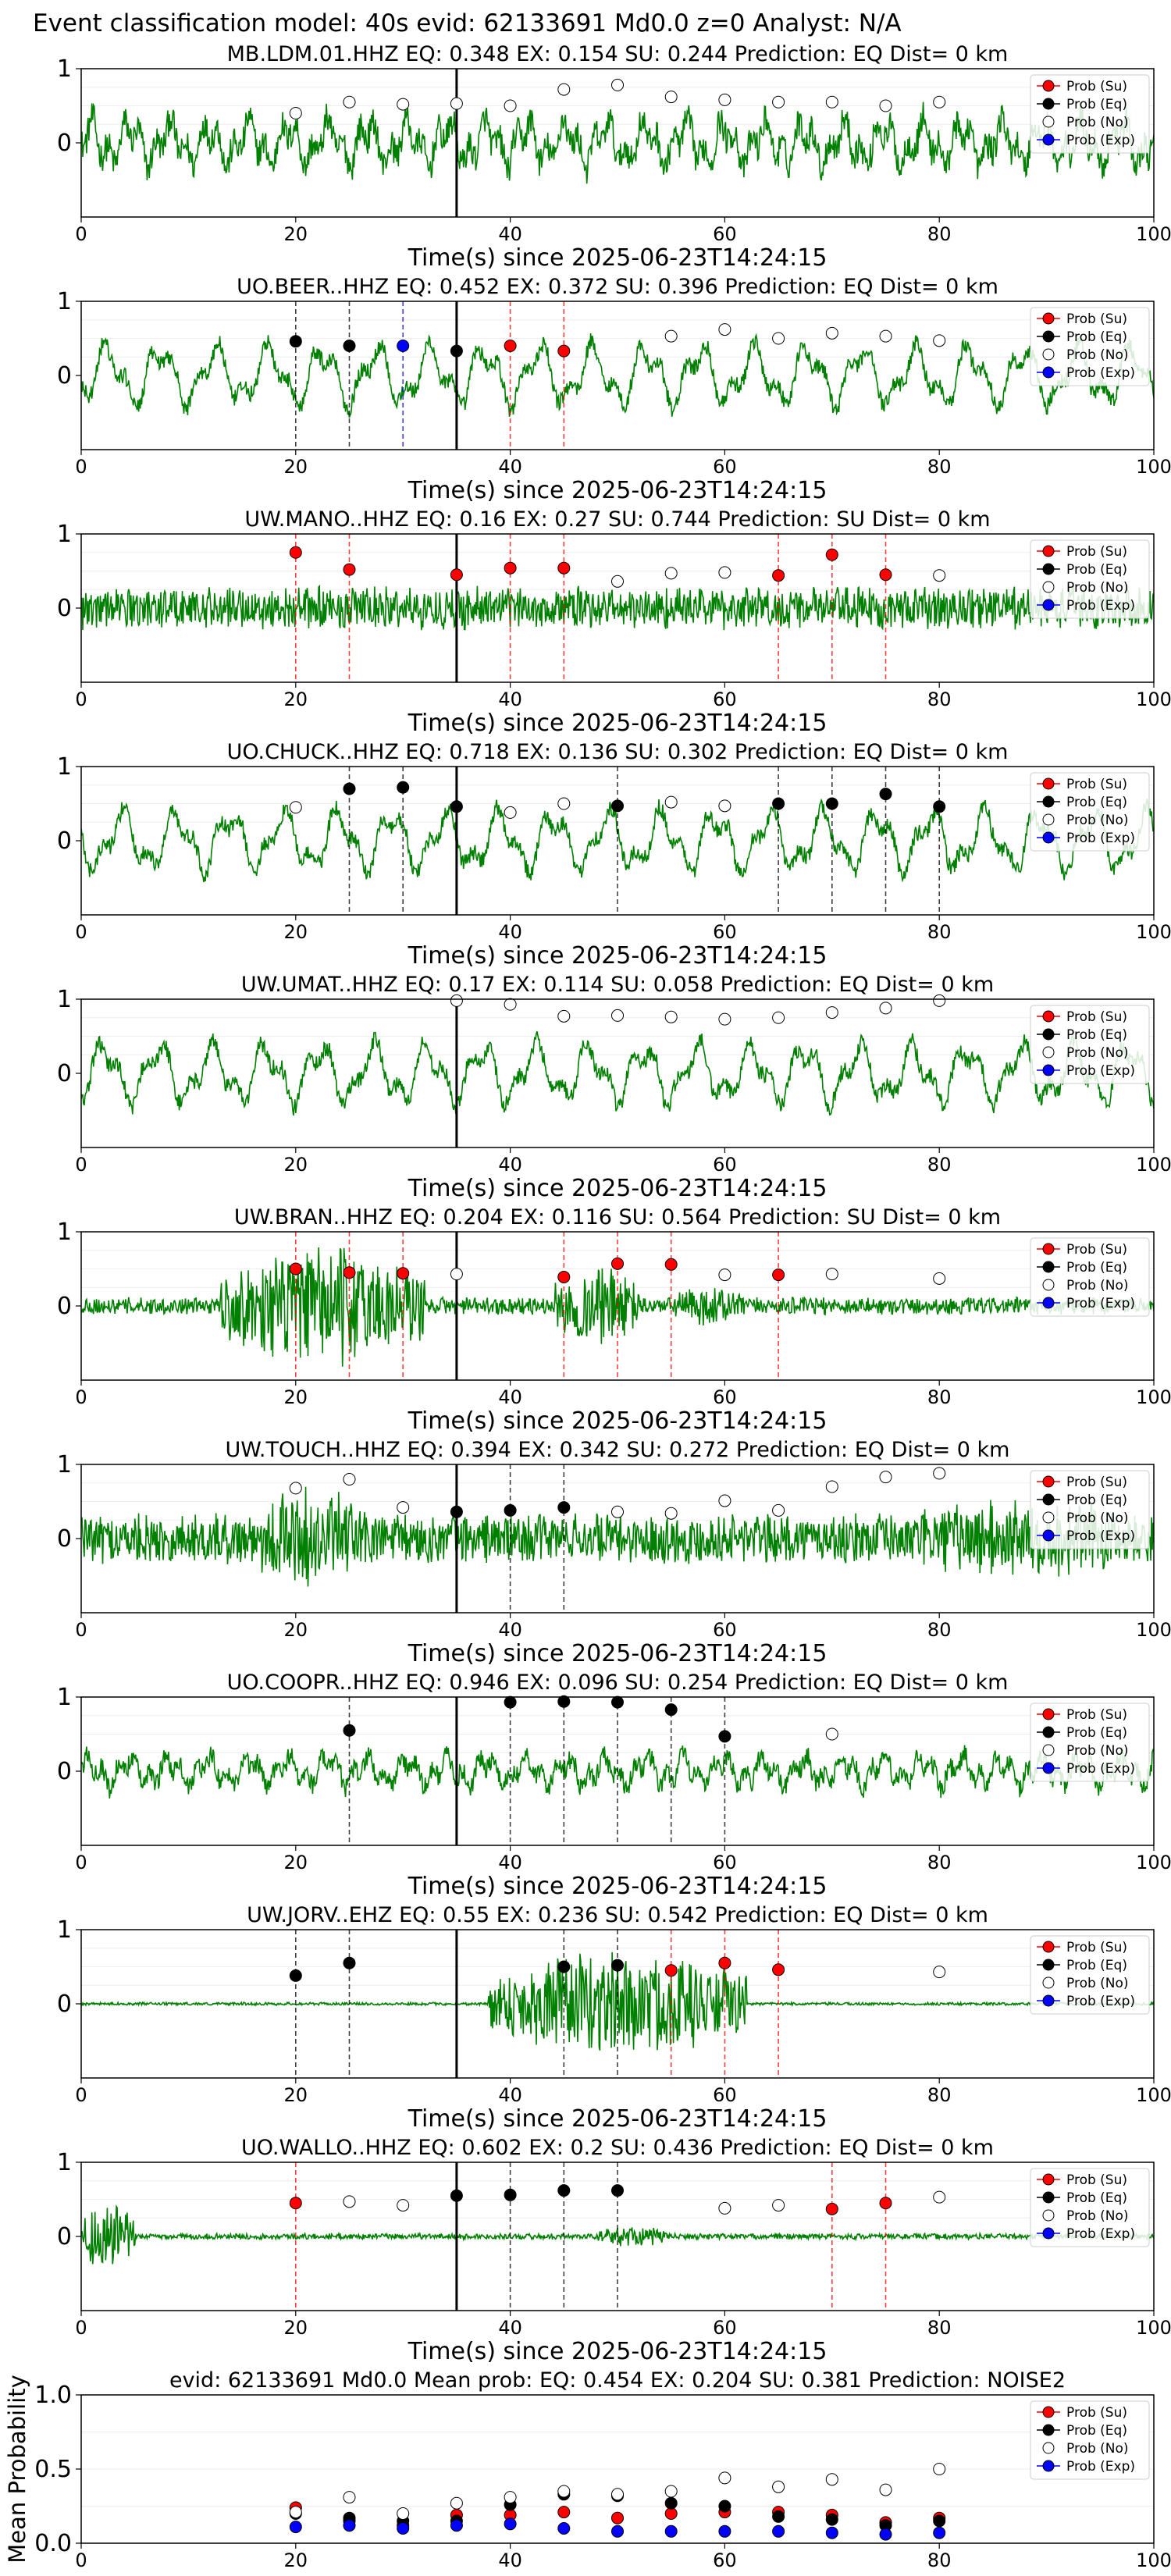 The image size is (1171, 2576). What do you see at coordinates (1096, 2180) in the screenshot?
I see `legend-label: Prob (Su)` at bounding box center [1096, 2180].